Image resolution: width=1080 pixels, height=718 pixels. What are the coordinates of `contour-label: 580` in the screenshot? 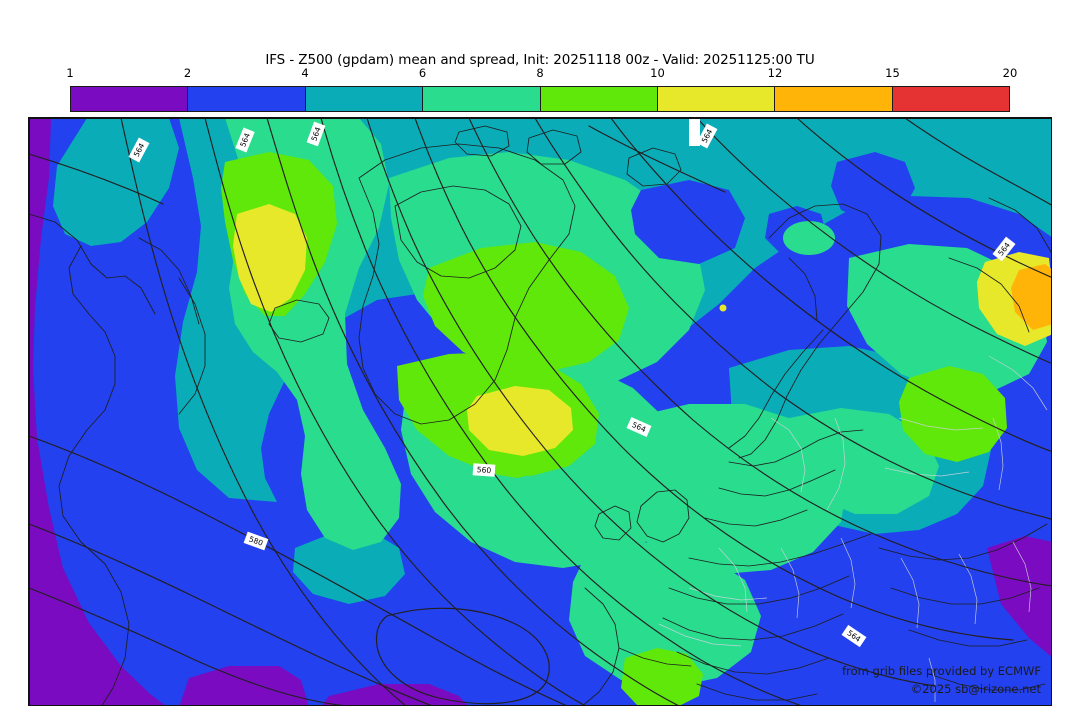 It's located at (256, 541).